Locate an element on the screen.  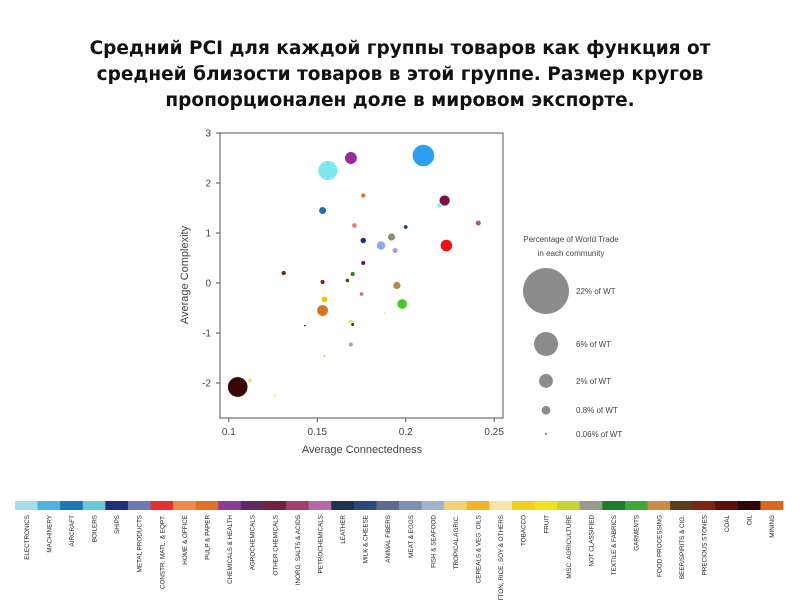
x-axis-label: Average Connectedness is located at coordinates (362, 450).